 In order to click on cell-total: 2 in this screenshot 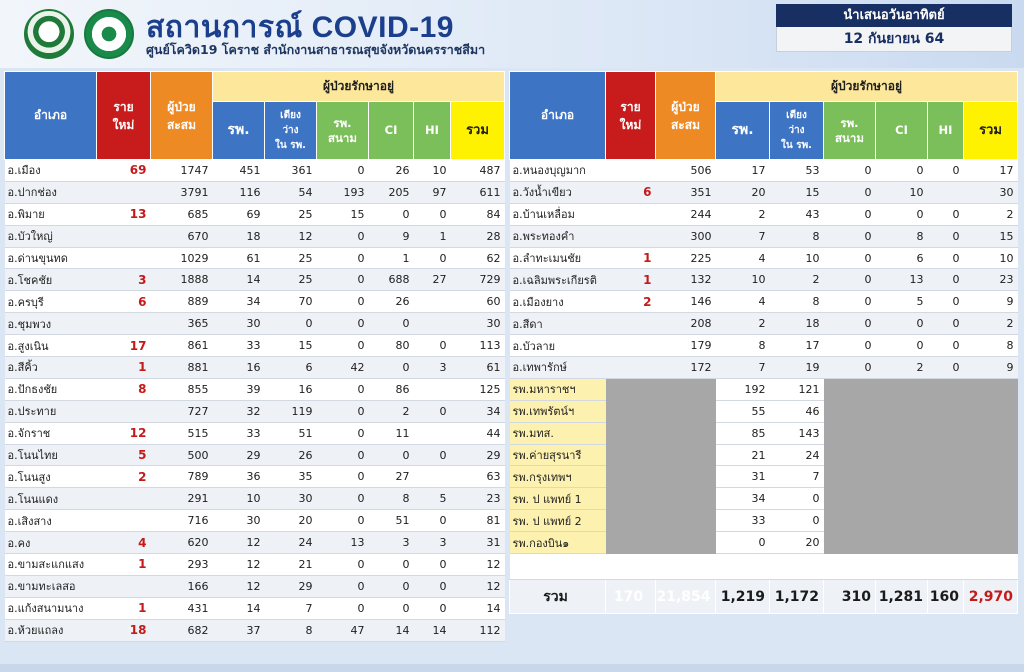, I will do `click(990, 214)`.